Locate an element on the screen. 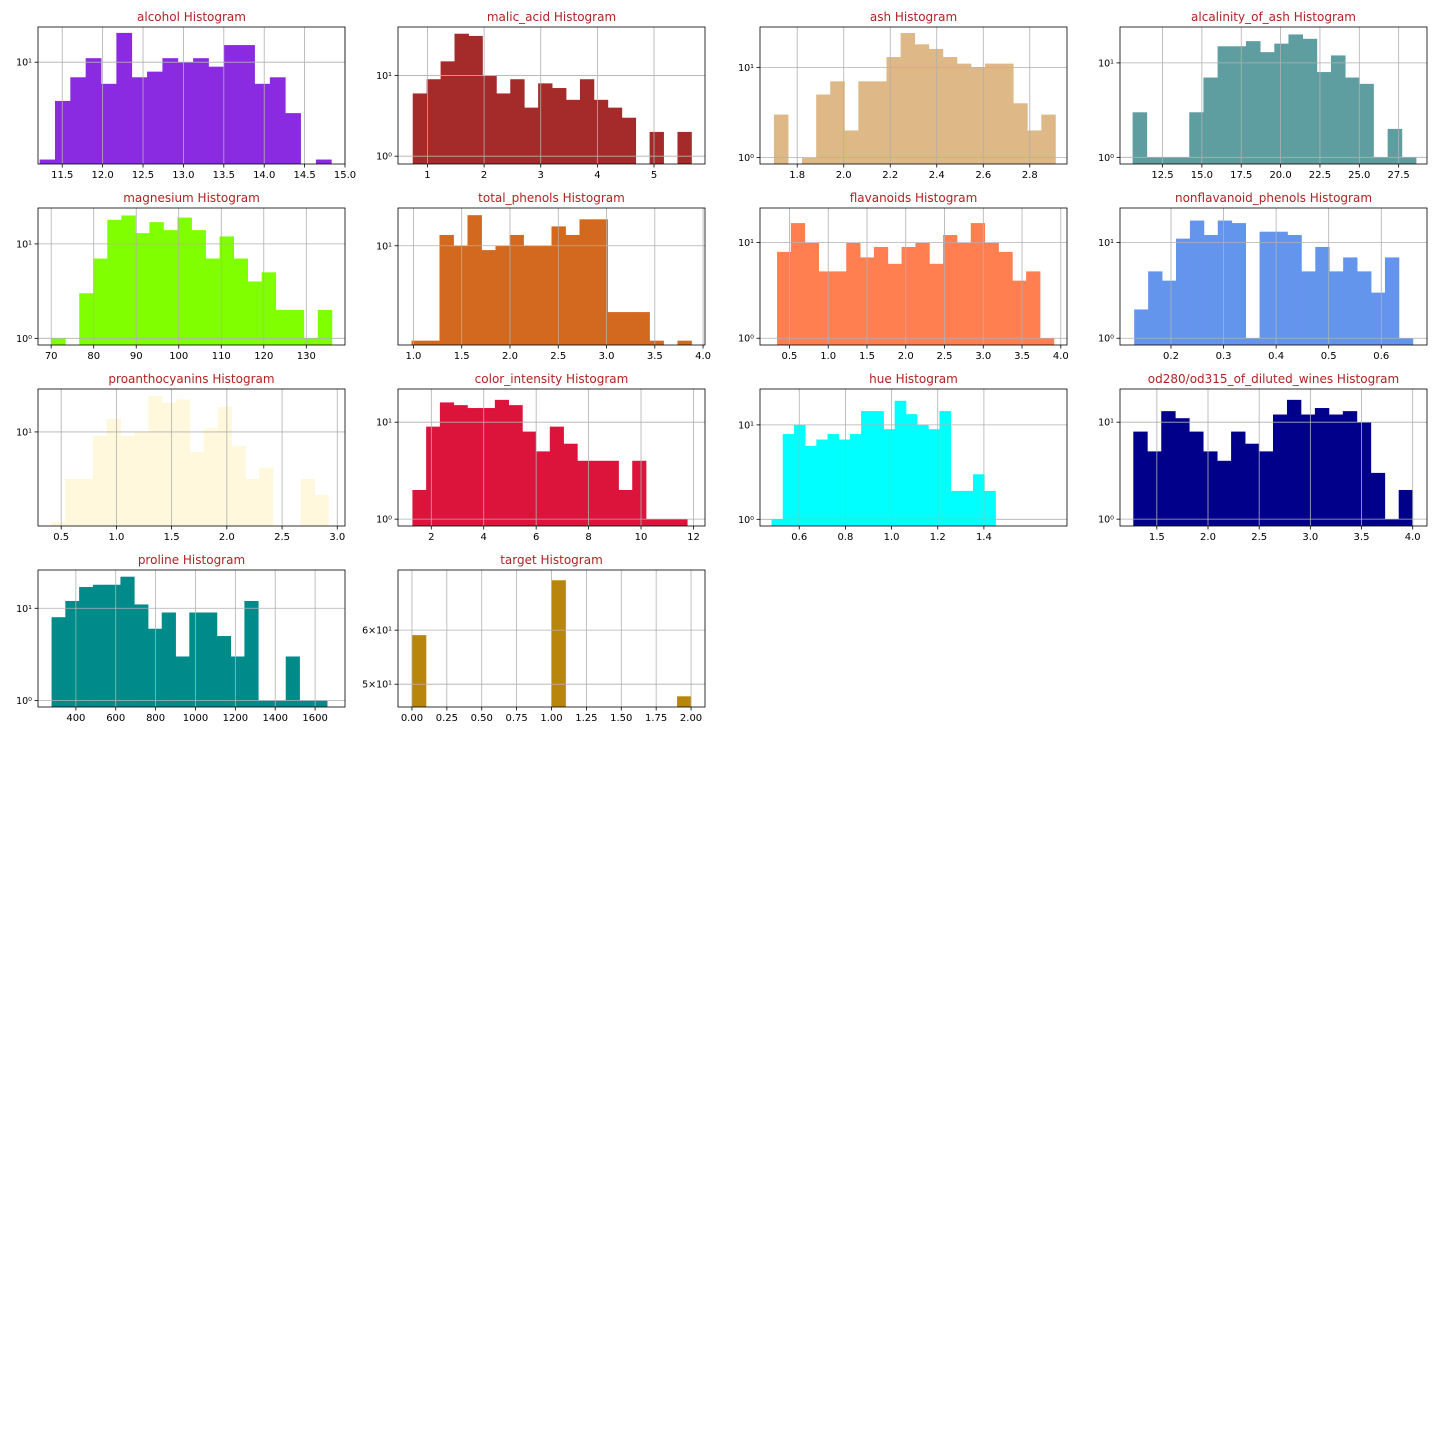 This screenshot has width=1440, height=1440. x-tick-label: 3.5 is located at coordinates (1362, 537).